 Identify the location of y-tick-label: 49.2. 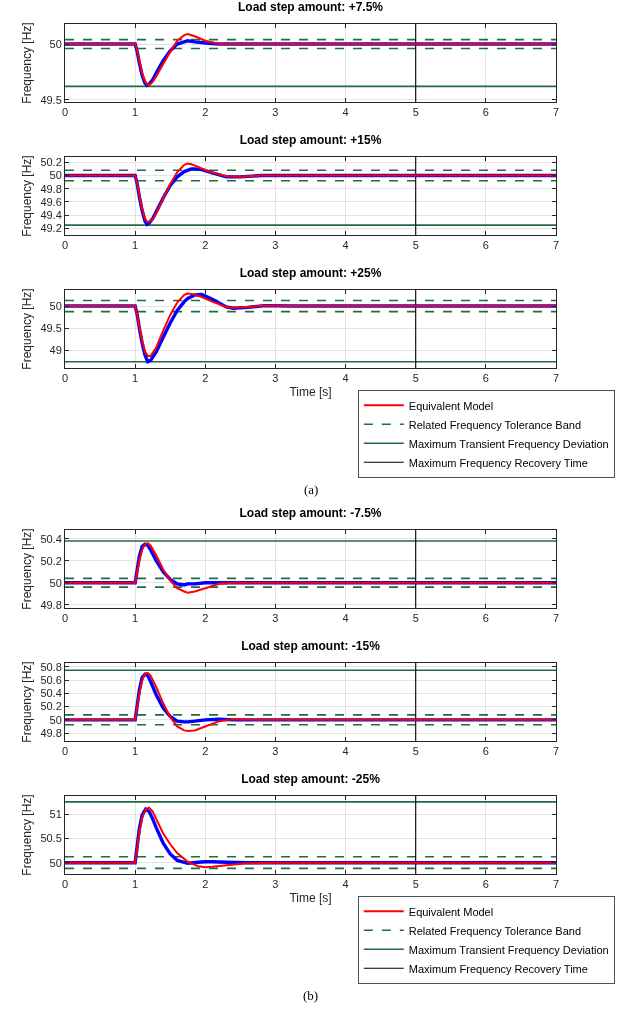
(51, 228).